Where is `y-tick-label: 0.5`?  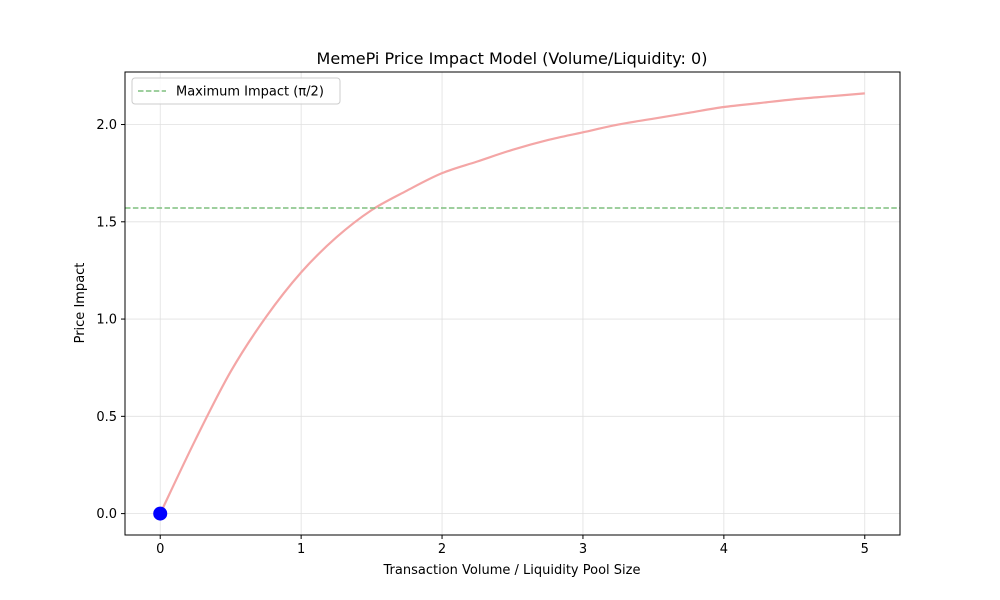 y-tick-label: 0.5 is located at coordinates (106, 417).